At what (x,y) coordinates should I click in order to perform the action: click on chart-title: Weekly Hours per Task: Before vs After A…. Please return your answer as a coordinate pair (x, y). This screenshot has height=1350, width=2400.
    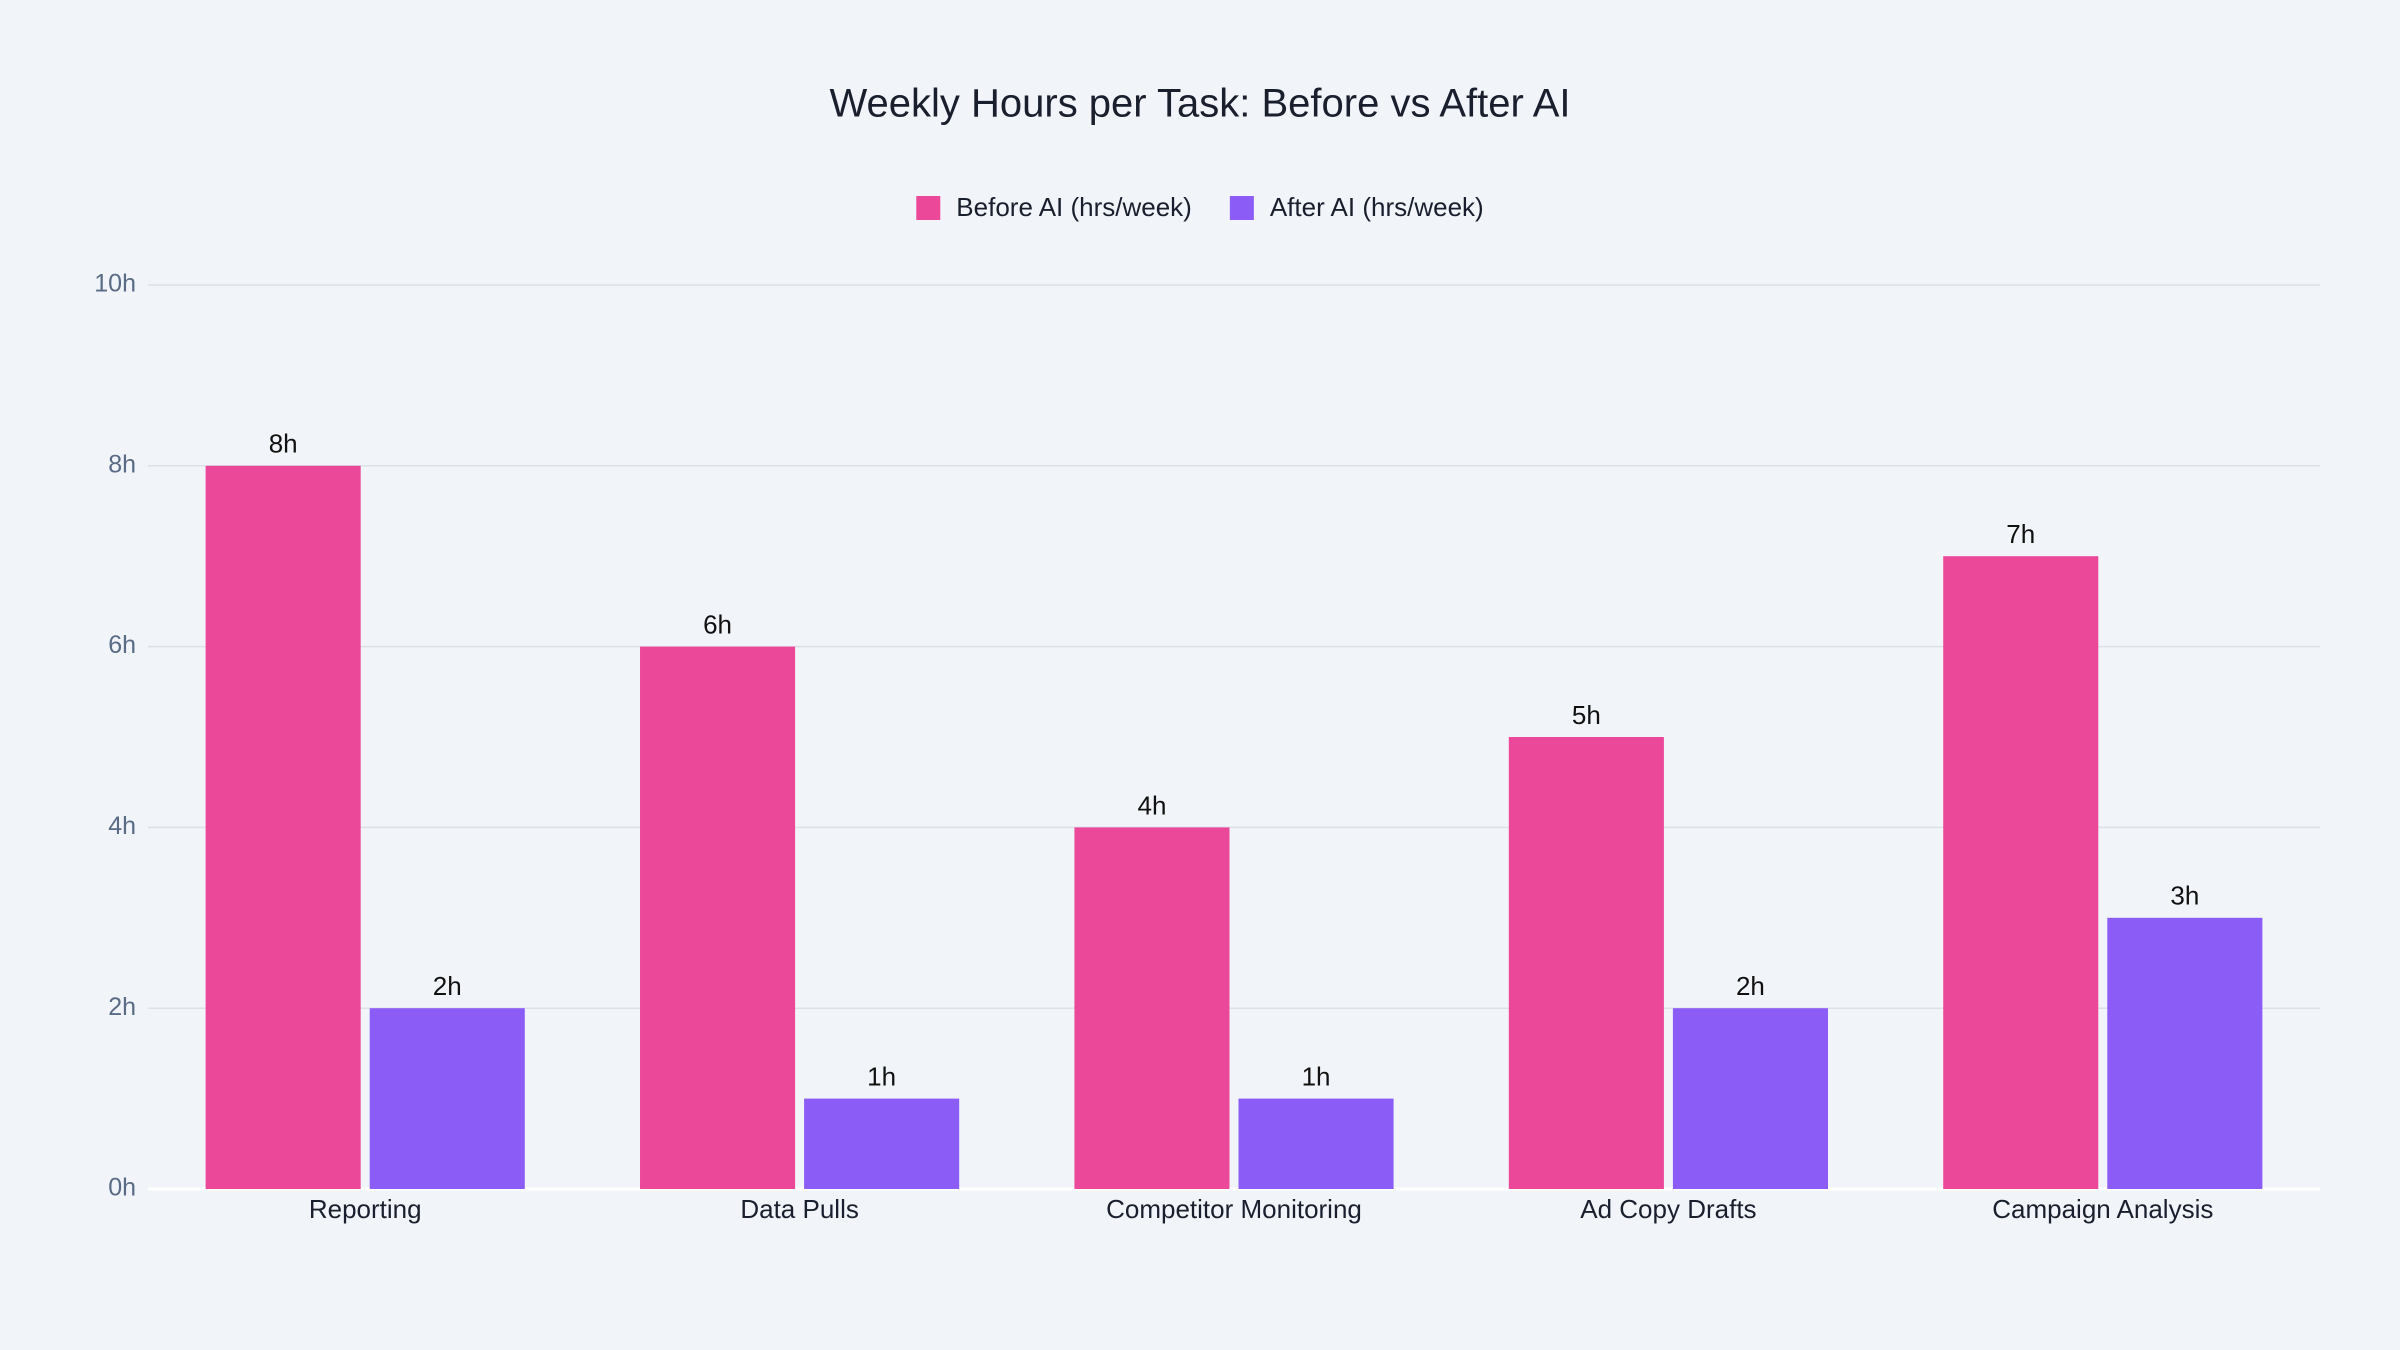
    Looking at the image, I should click on (1199, 104).